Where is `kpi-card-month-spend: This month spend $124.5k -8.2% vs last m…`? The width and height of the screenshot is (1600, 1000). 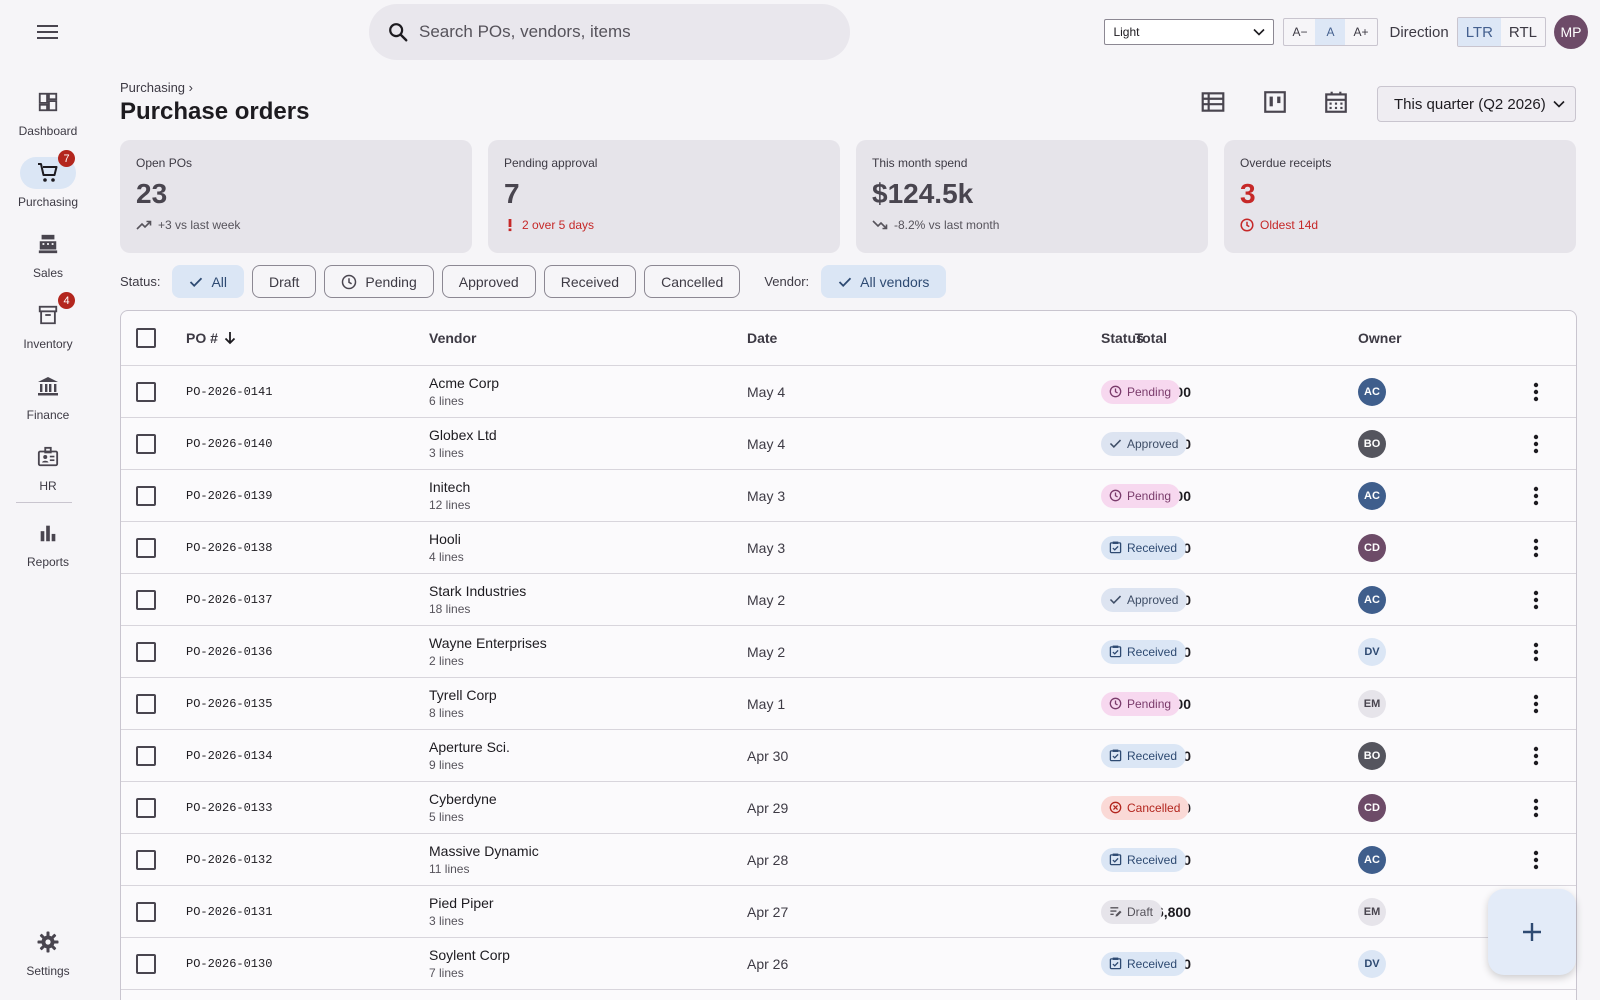
kpi-card-month-spend: This month spend $124.5k -8.2% vs last m… is located at coordinates (1032, 196).